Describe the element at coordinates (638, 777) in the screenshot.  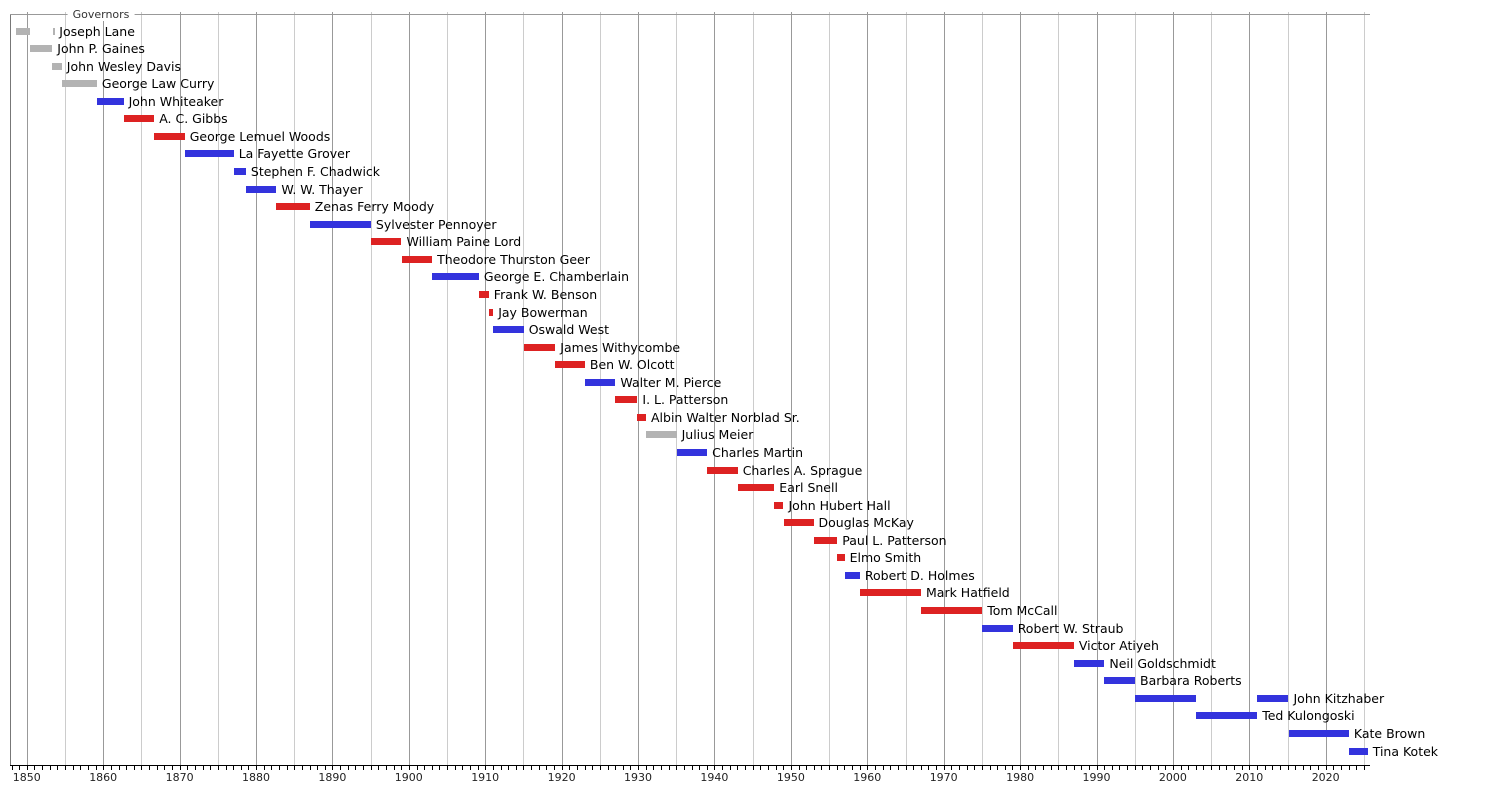
I see `axis-label: 1930` at that location.